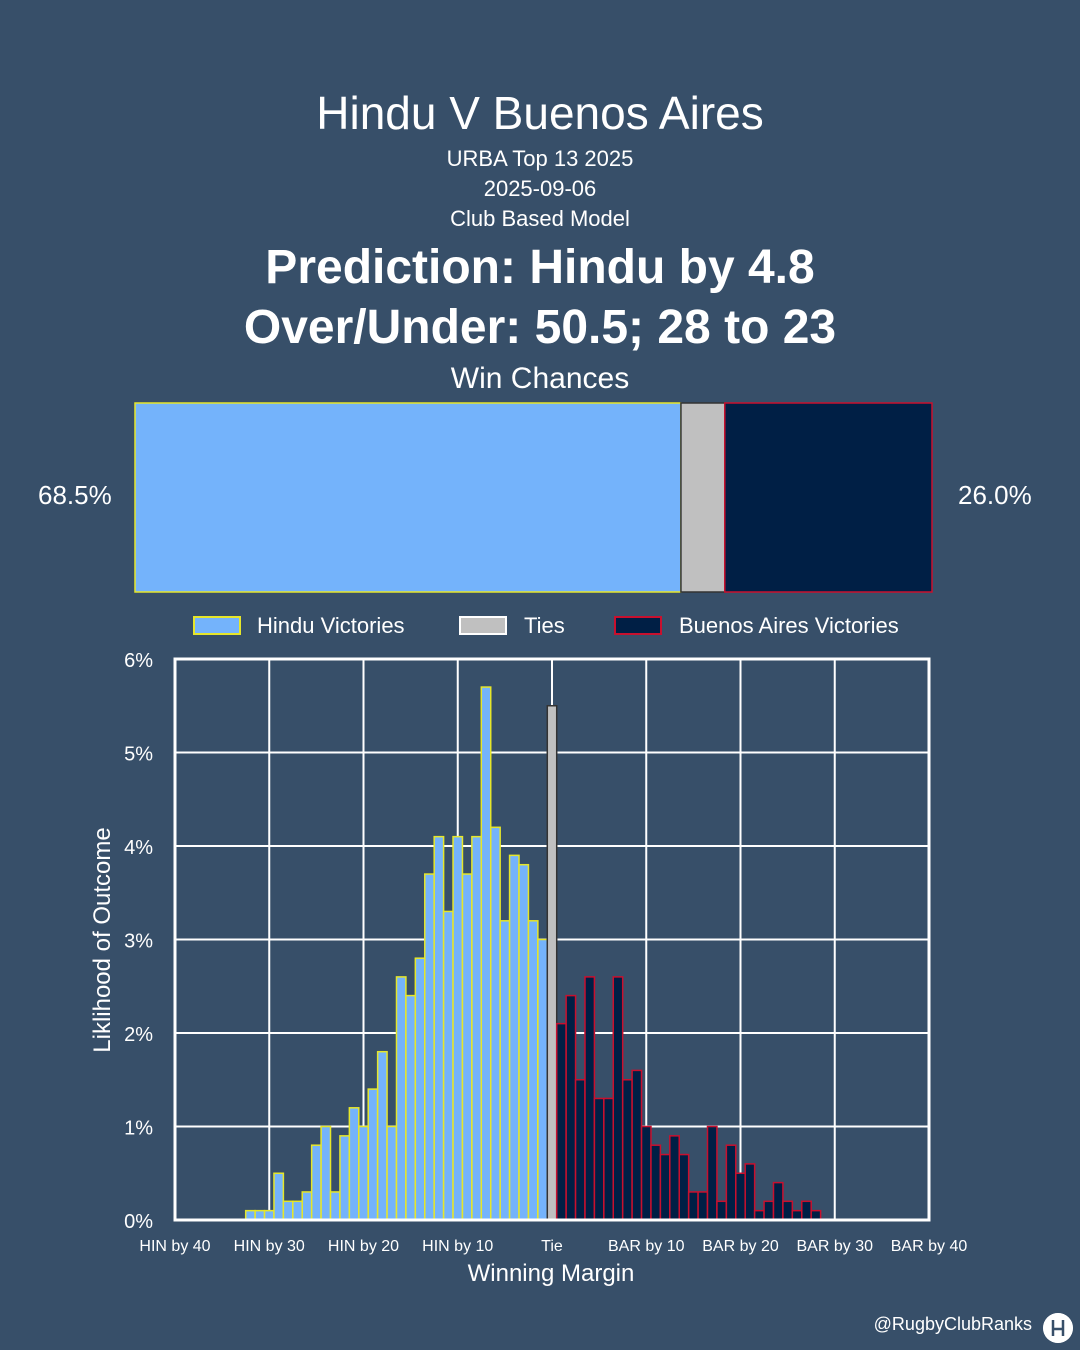  What do you see at coordinates (646, 1246) in the screenshot?
I see `x-tick-label: BAR by 10` at bounding box center [646, 1246].